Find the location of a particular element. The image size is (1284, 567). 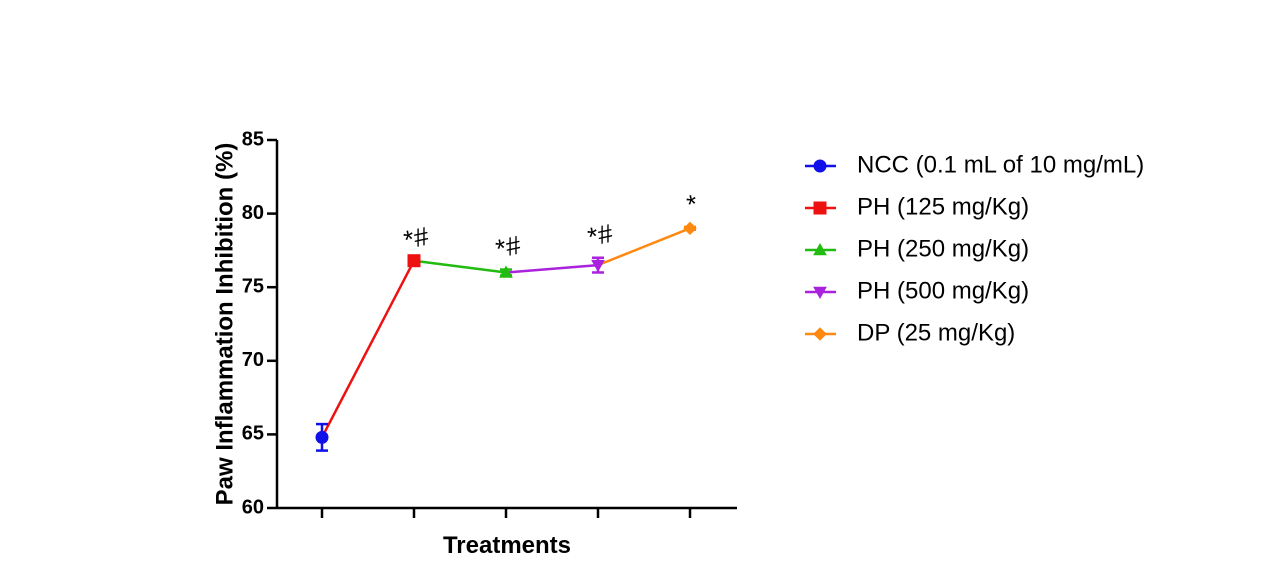

x-ticks is located at coordinates (506, 513).